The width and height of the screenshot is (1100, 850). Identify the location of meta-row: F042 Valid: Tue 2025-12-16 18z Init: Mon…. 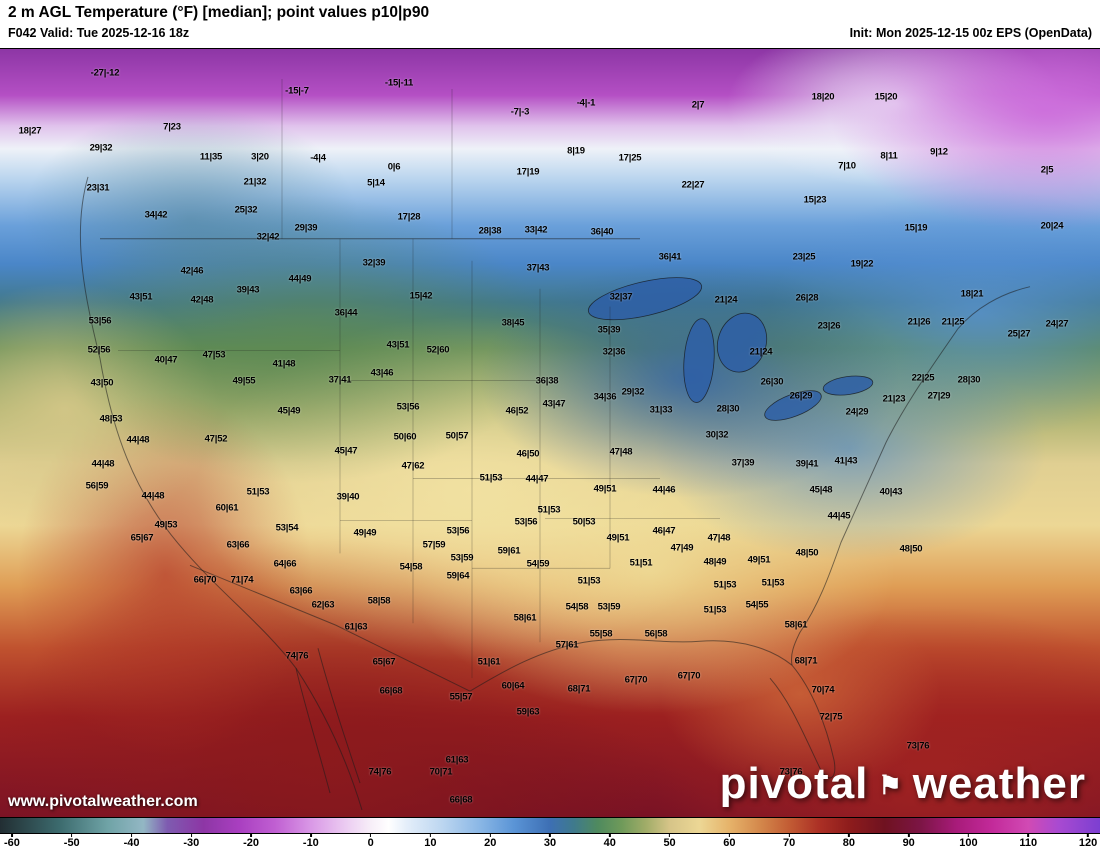
(550, 33).